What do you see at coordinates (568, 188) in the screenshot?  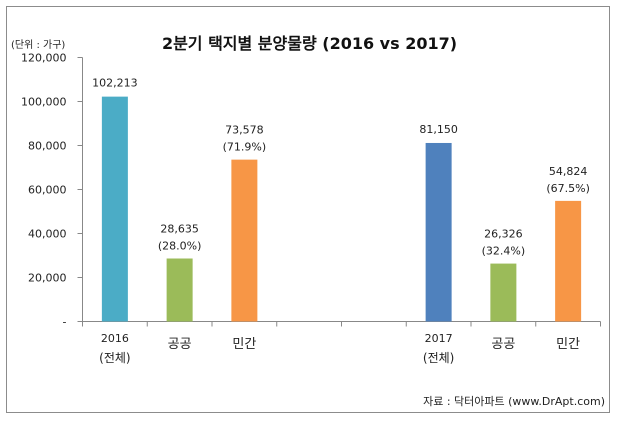 I see `data-label-percent: (67.5%)` at bounding box center [568, 188].